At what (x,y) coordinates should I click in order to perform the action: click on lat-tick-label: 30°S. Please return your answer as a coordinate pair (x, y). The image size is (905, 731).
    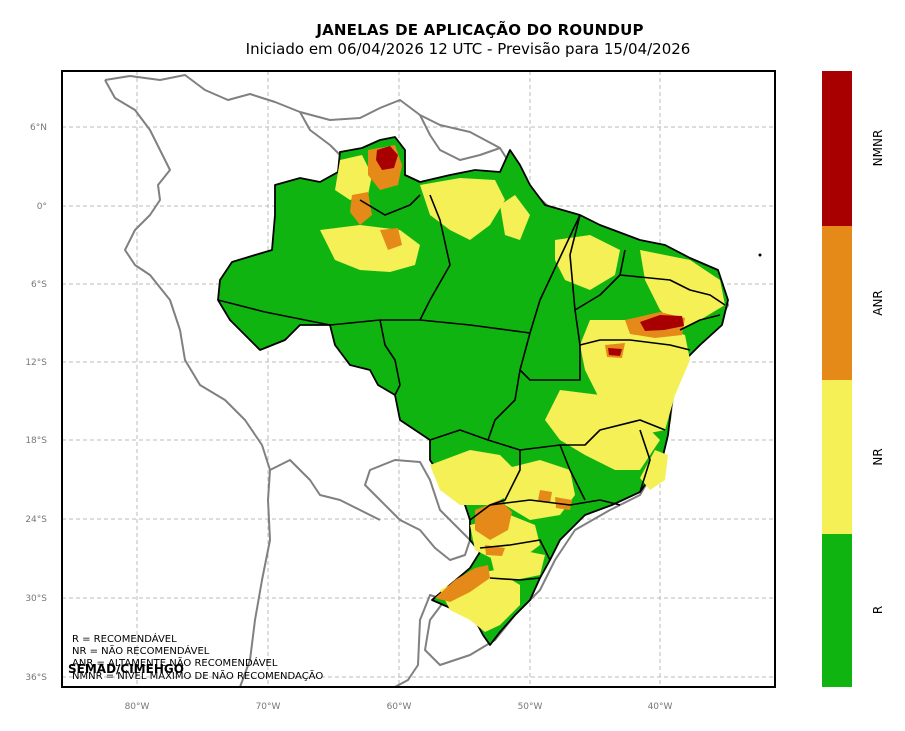
    Looking at the image, I should click on (36, 599).